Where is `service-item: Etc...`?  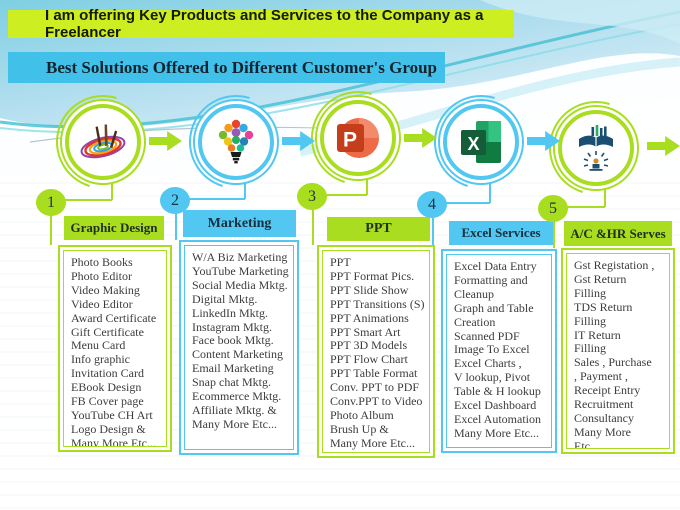
service-item: Etc... is located at coordinates (586, 443).